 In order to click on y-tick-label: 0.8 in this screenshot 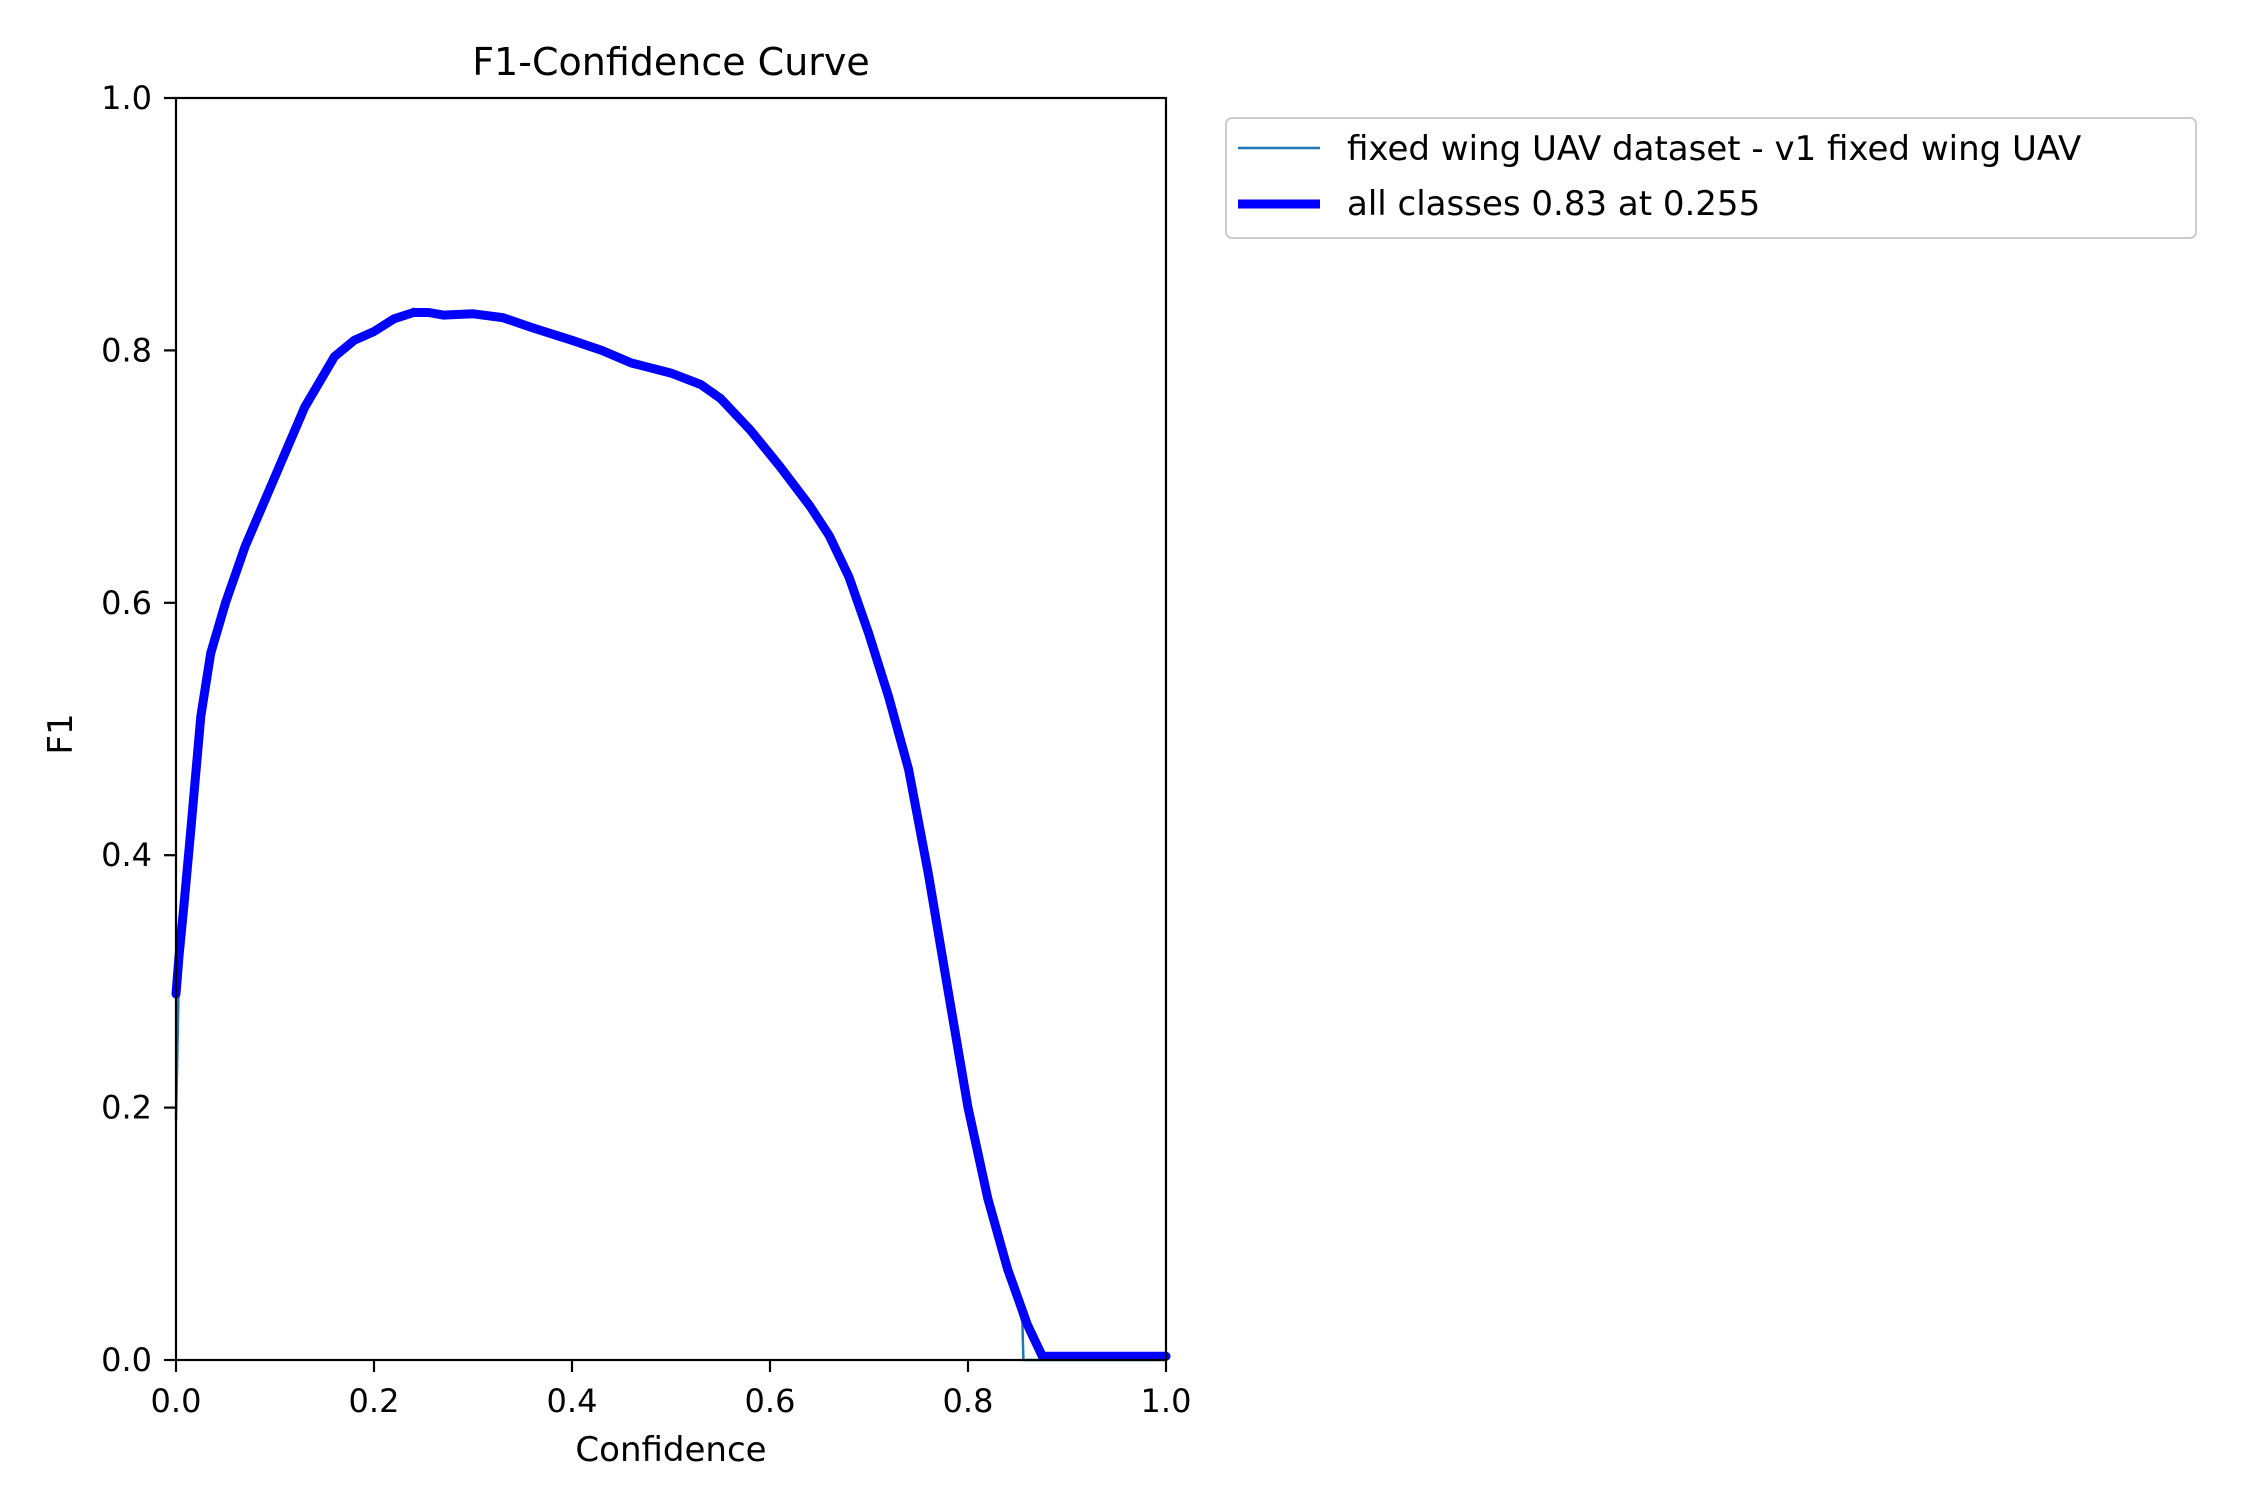, I will do `click(126, 350)`.